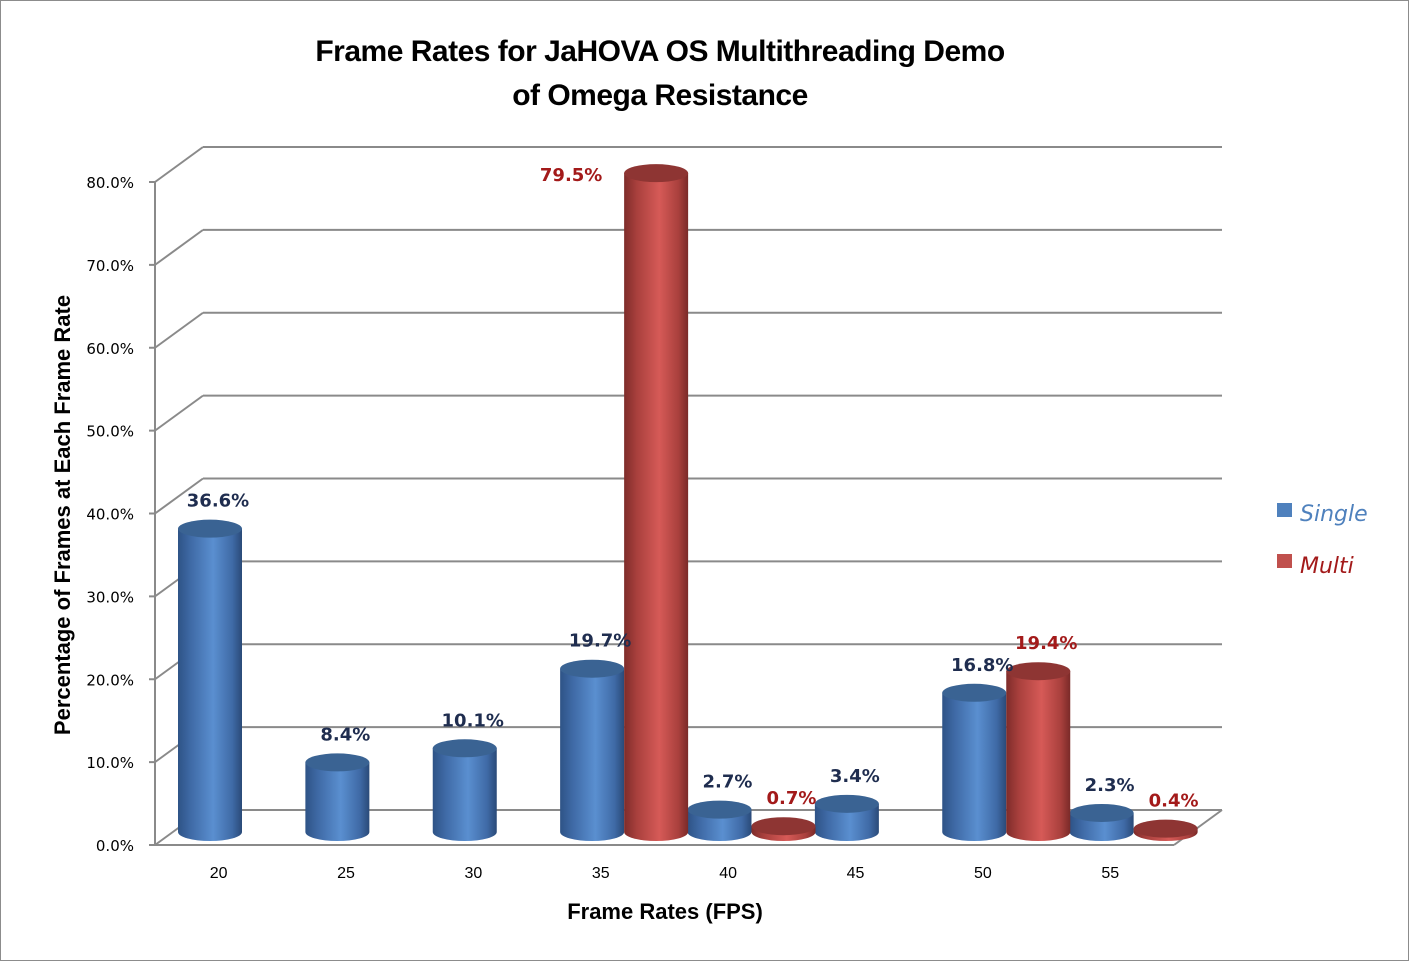 The image size is (1409, 961). I want to click on y-tick-label: 40.0%, so click(110, 515).